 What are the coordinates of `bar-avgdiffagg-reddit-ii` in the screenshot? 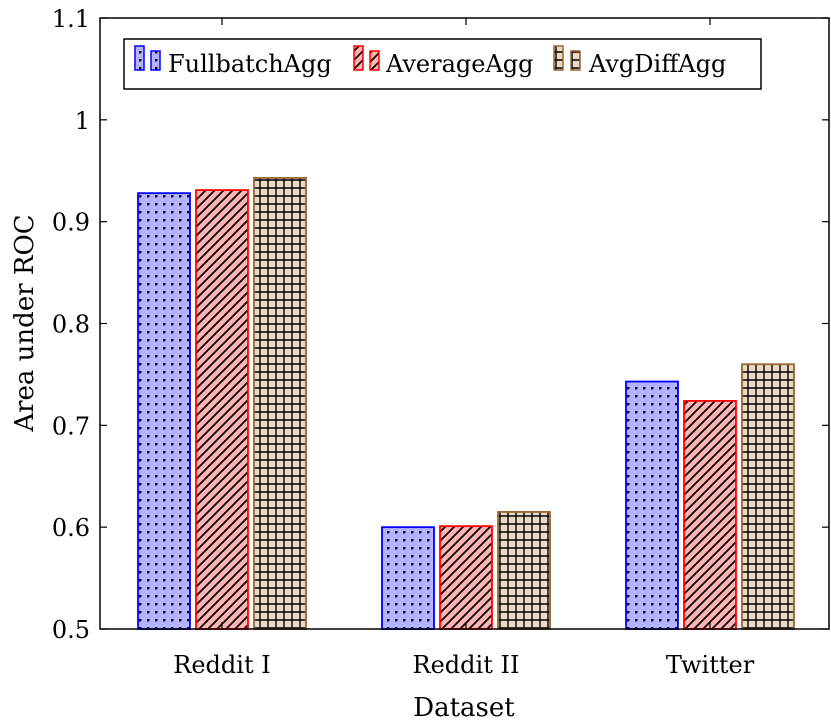 It's located at (524, 570).